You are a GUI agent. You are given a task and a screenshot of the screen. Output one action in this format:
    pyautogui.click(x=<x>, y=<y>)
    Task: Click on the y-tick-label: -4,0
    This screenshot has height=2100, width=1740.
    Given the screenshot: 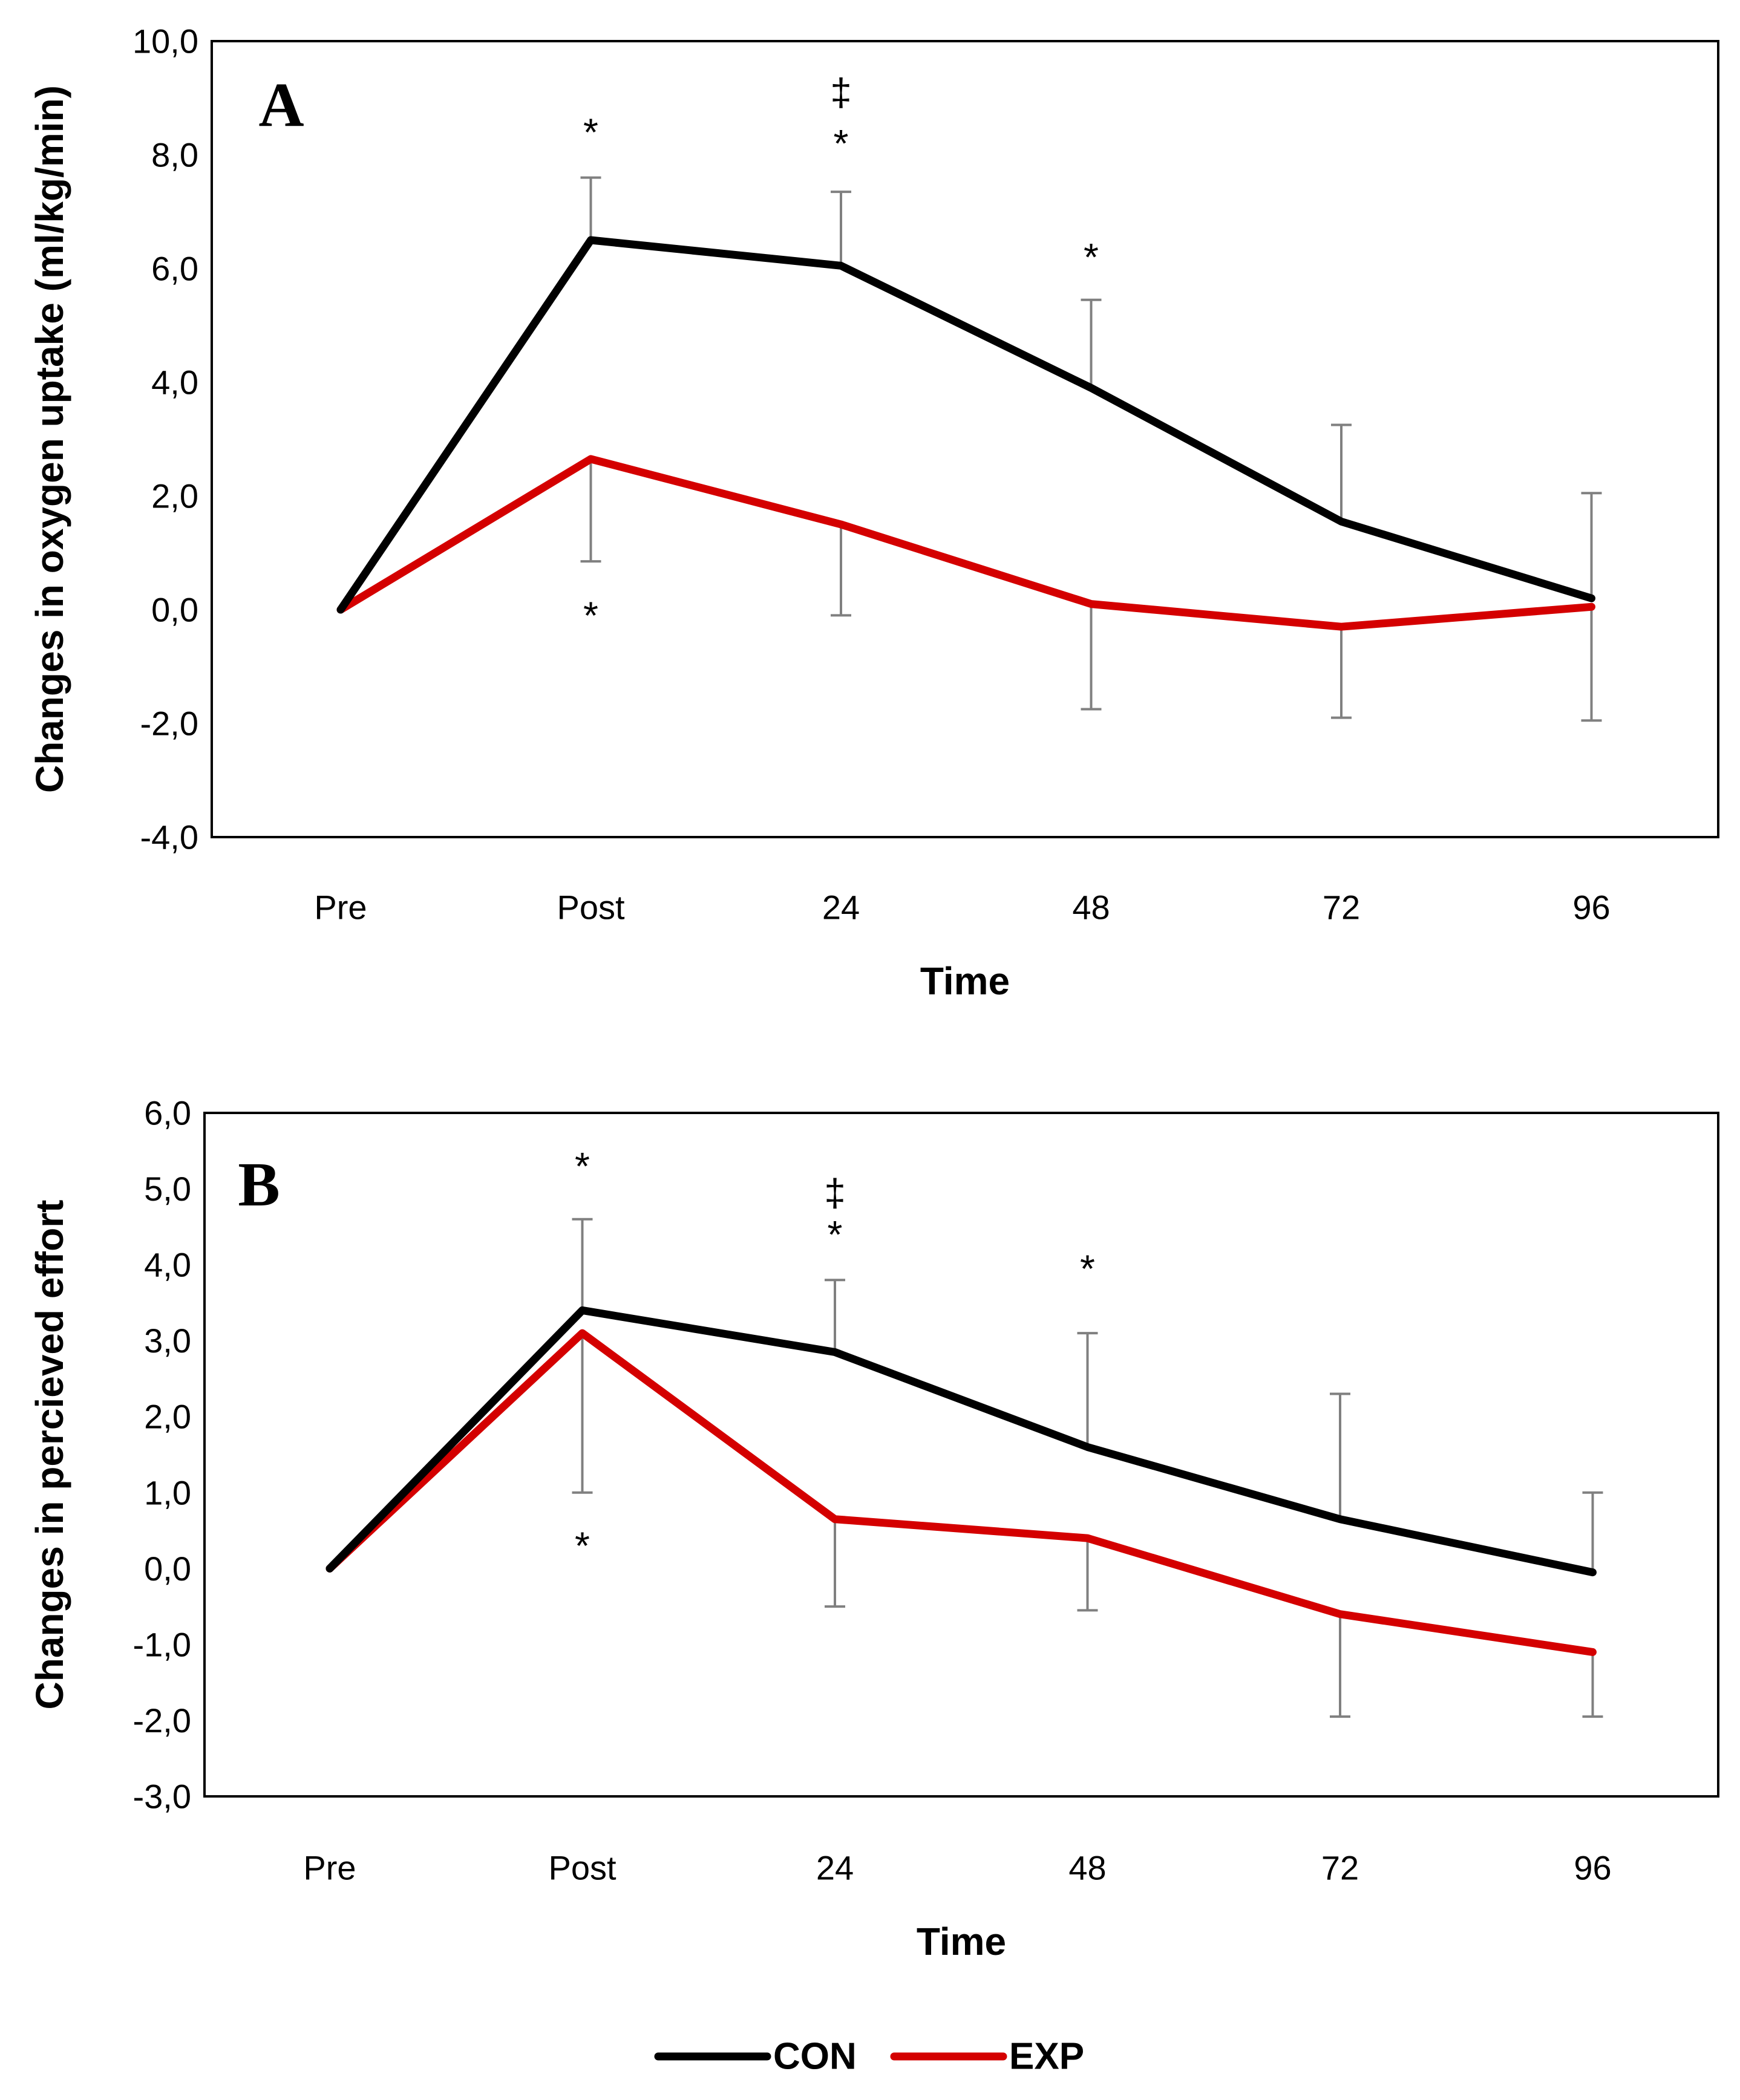 What is the action you would take?
    pyautogui.click(x=169, y=837)
    